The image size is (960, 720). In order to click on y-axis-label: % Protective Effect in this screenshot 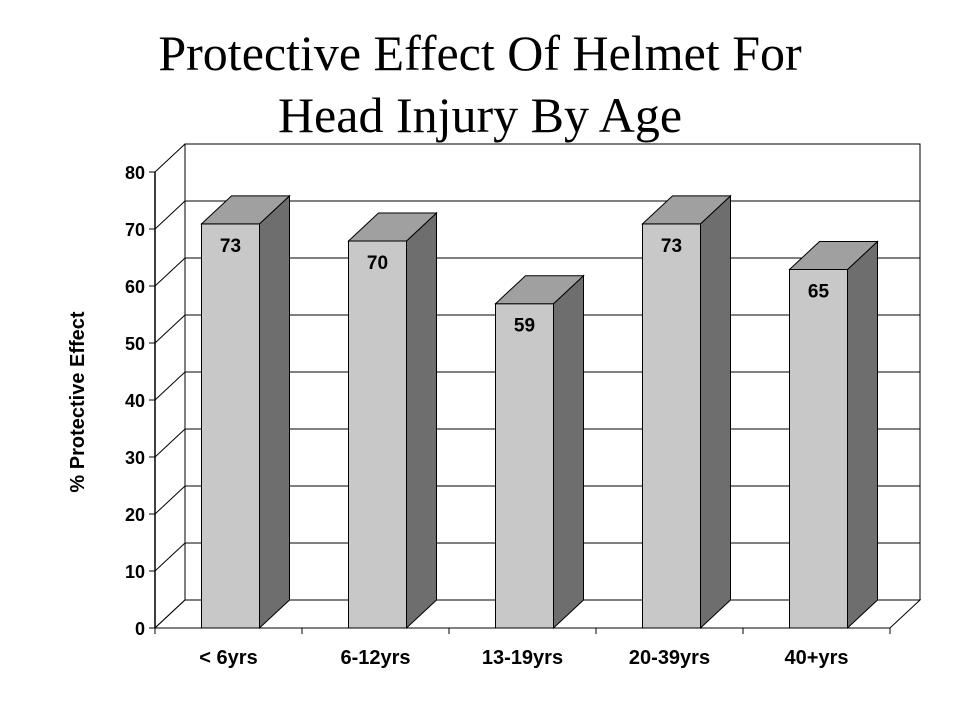, I will do `click(78, 402)`.